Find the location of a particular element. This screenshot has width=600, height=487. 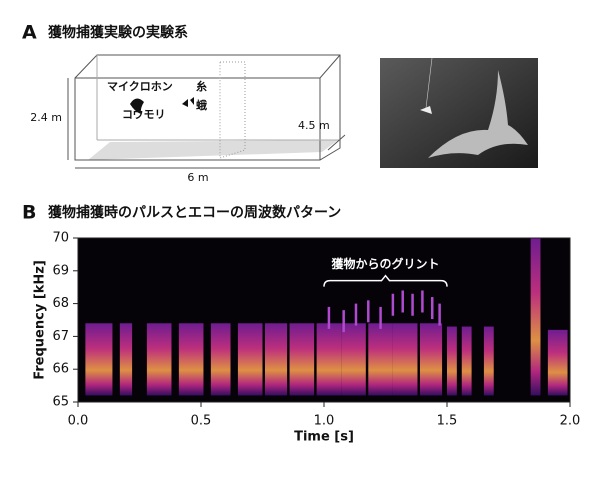

width-label: 6 m is located at coordinates (197, 177).